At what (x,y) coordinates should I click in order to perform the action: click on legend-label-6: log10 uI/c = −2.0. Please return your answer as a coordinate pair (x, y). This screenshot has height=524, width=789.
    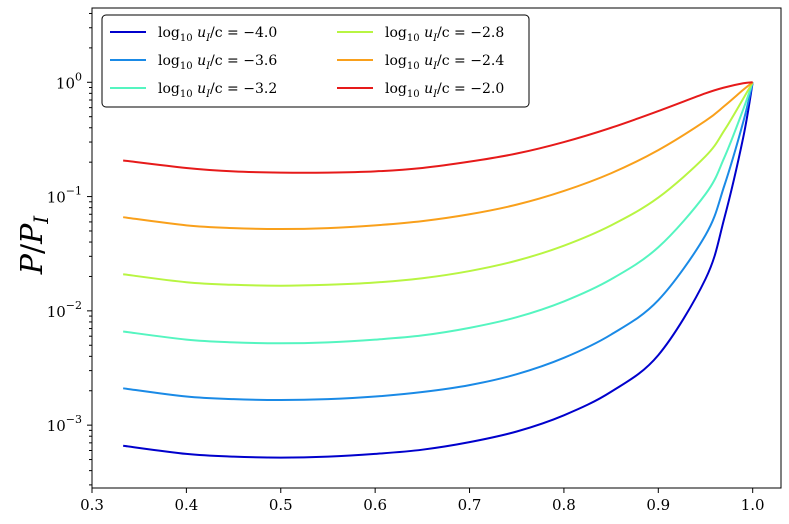
    Looking at the image, I should click on (444, 90).